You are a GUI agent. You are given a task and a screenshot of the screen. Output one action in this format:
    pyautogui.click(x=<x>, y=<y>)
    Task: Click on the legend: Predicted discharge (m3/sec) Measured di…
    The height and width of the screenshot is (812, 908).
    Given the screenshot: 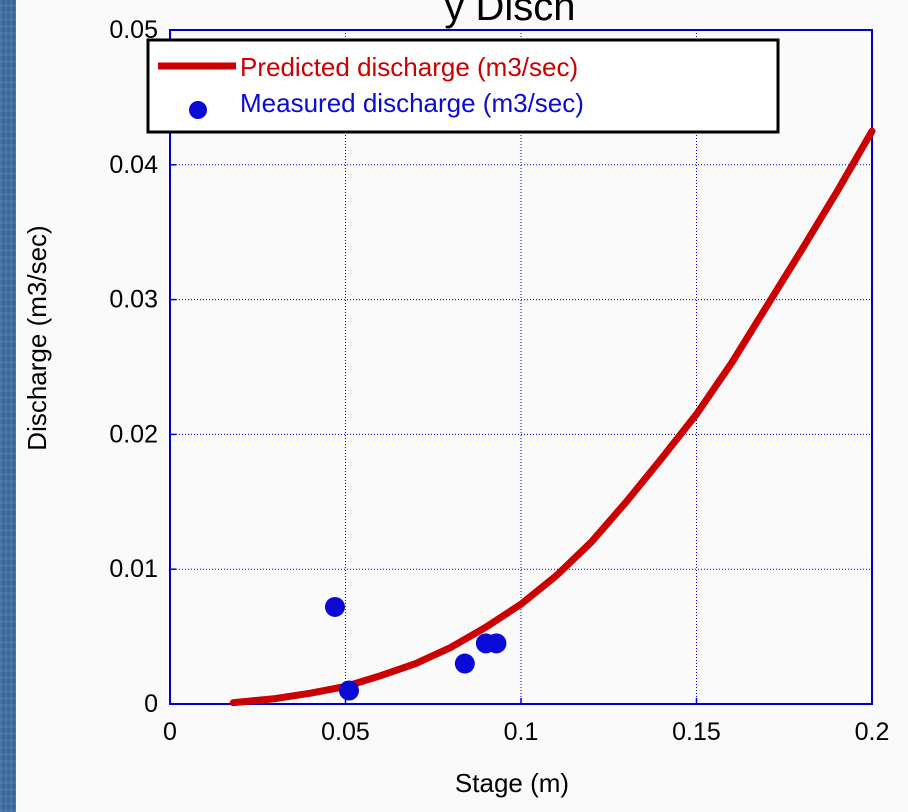 What is the action you would take?
    pyautogui.click(x=463, y=86)
    